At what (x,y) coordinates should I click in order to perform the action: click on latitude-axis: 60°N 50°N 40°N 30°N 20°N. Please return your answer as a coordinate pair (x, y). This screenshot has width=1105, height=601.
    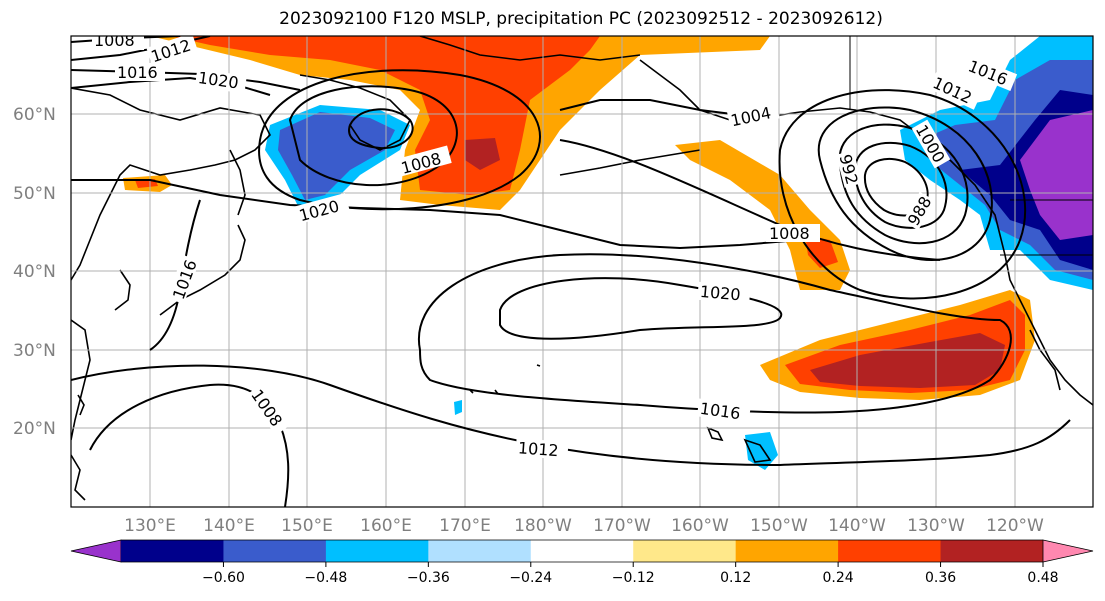
    Looking at the image, I should click on (34, 272).